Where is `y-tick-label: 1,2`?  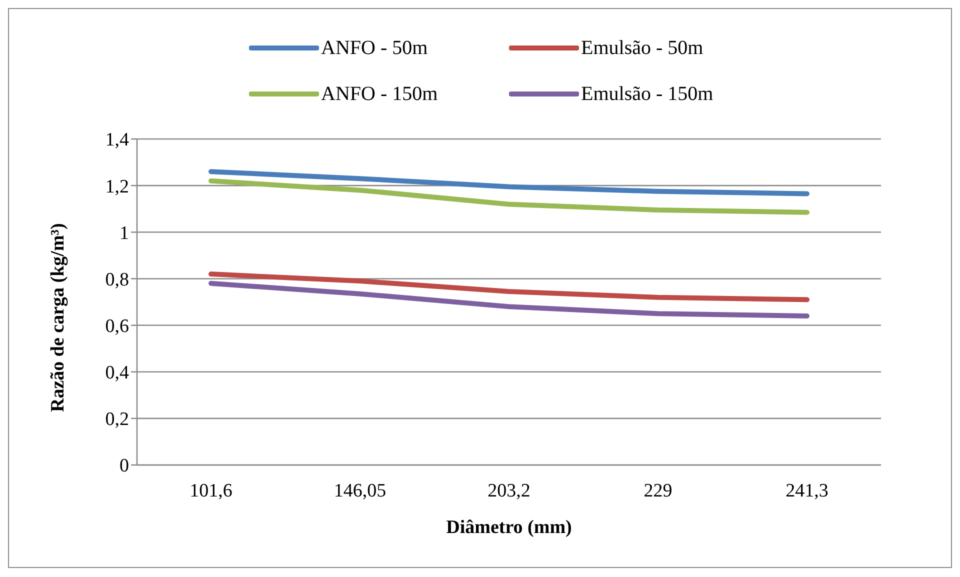
y-tick-label: 1,2 is located at coordinates (117, 187).